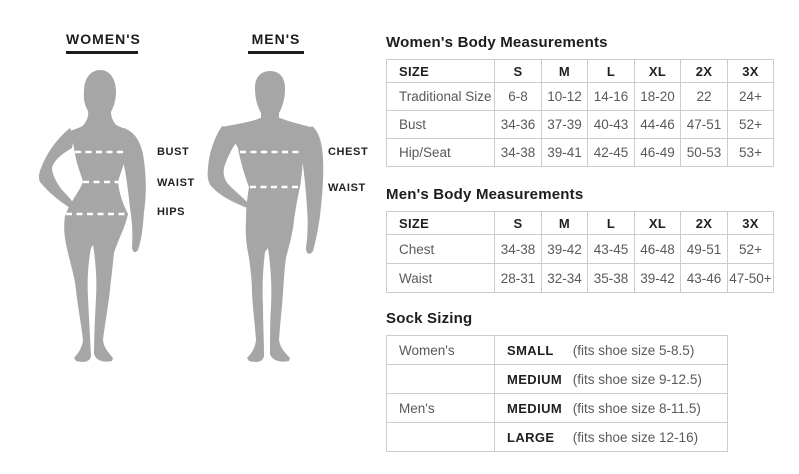 This screenshot has height=474, width=799. Describe the element at coordinates (268, 240) in the screenshot. I see `man-body-shape` at that location.